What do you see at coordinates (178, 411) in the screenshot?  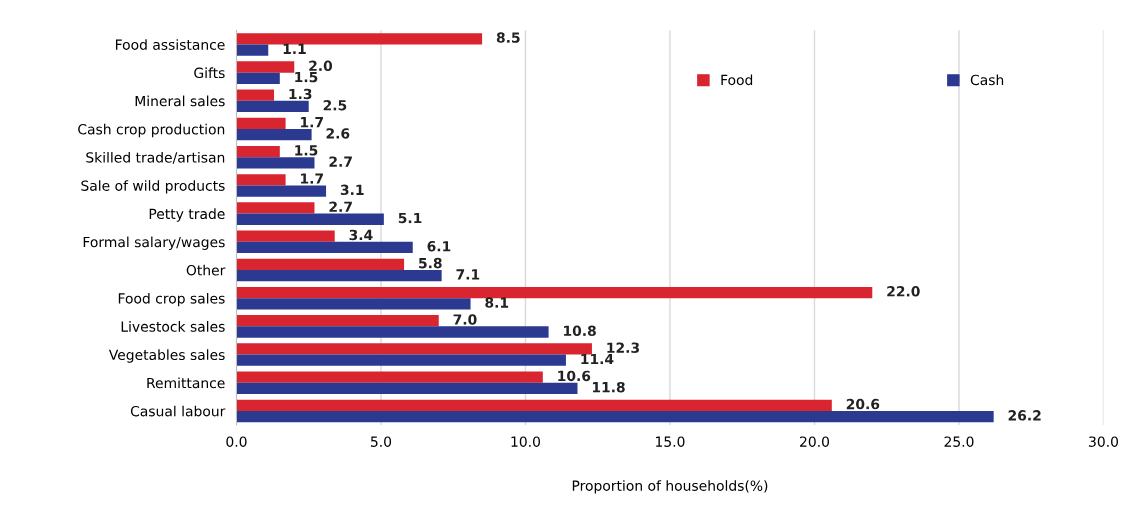 I see `y-tick-label: Casual labour` at bounding box center [178, 411].